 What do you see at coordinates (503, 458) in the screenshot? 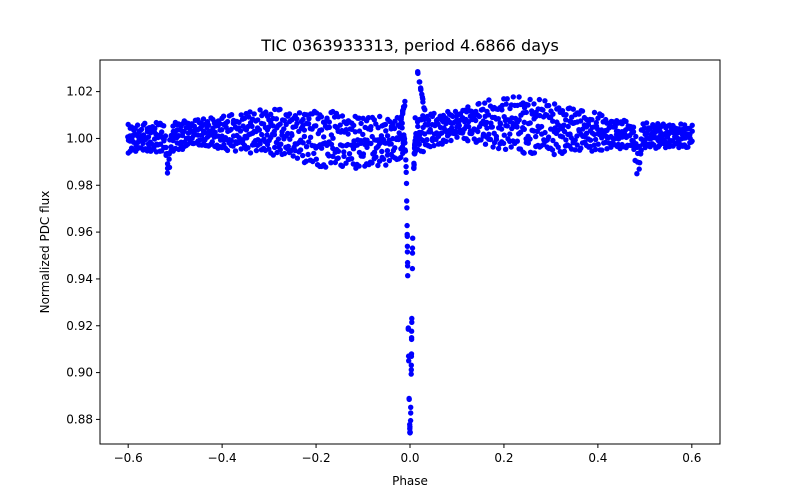
I see `x-tick-label: 0.2` at bounding box center [503, 458].